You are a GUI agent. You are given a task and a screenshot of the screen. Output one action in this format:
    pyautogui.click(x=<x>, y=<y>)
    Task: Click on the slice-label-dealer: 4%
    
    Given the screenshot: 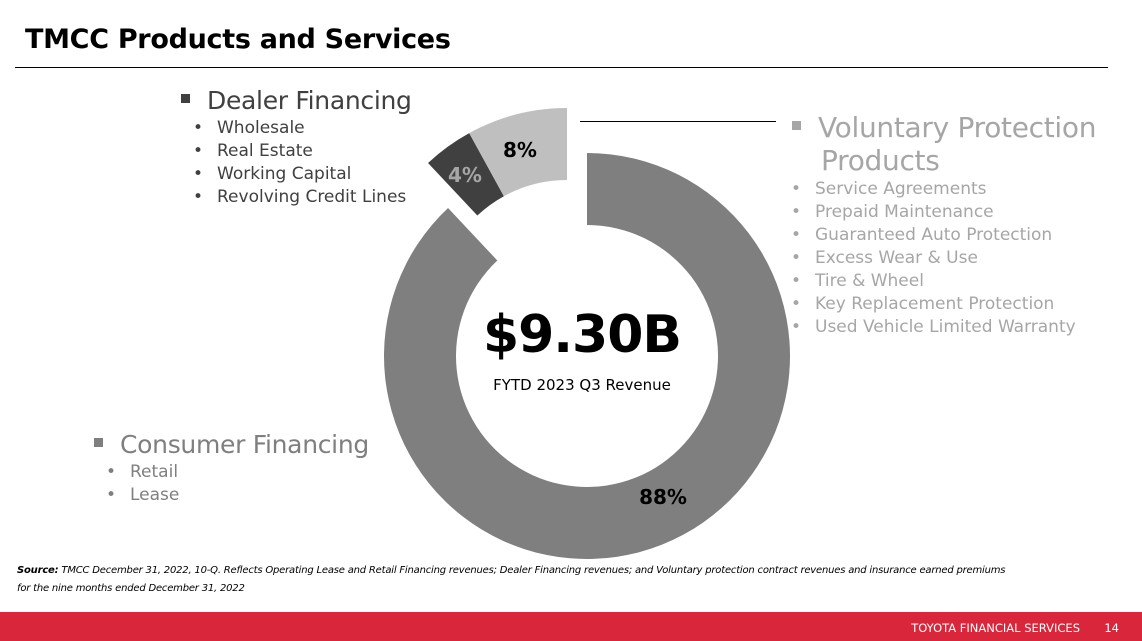 What is the action you would take?
    pyautogui.click(x=465, y=175)
    